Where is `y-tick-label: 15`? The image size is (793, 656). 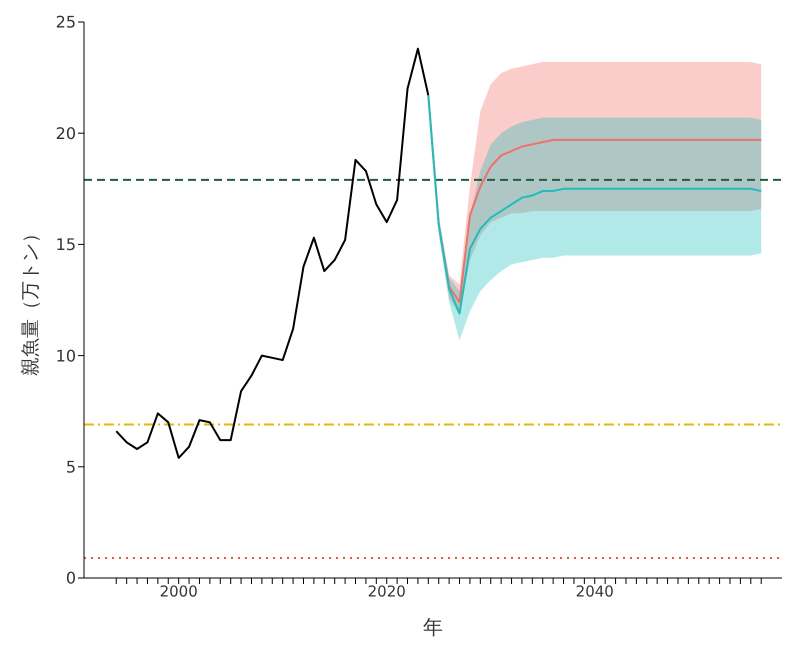 y-tick-label: 15 is located at coordinates (66, 244).